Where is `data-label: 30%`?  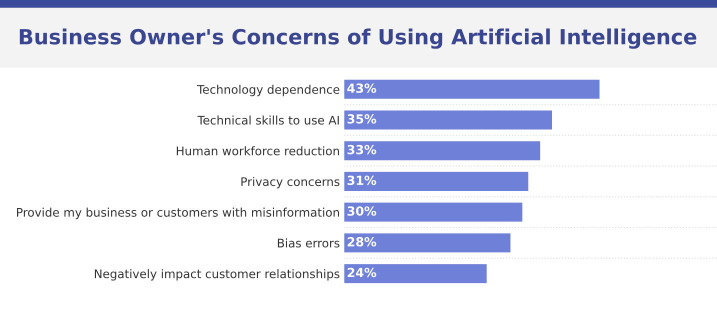
data-label: 30% is located at coordinates (362, 211).